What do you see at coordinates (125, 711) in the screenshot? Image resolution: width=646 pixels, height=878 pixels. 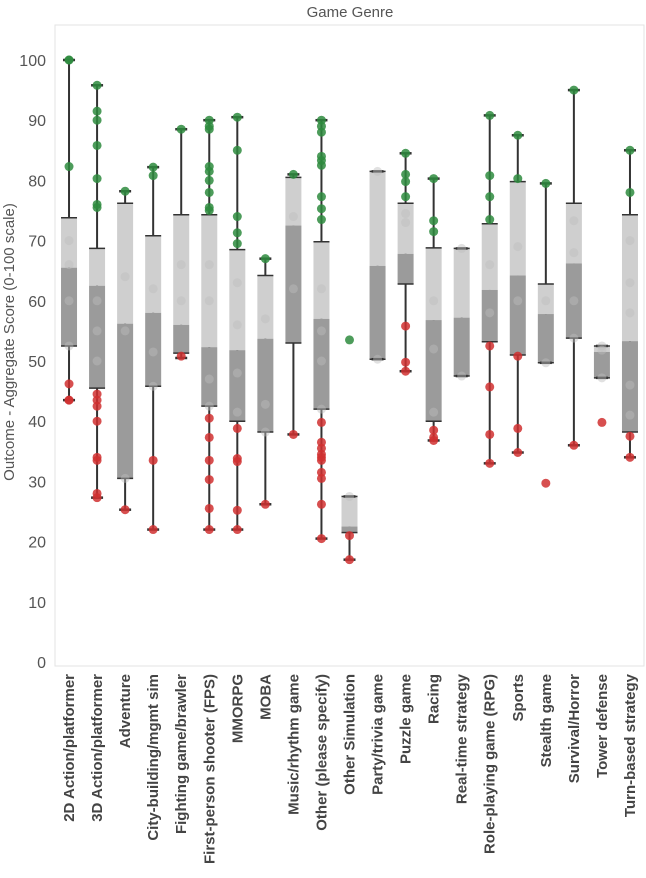 I see `category-label: Adventure` at bounding box center [125, 711].